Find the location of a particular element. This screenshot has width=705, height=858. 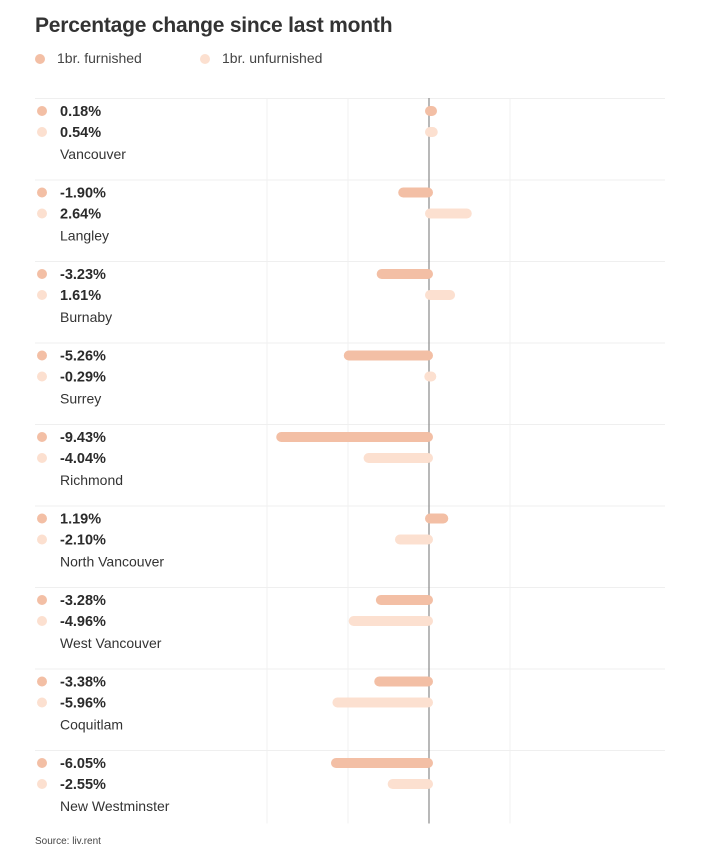

legend-item-unfurnished: 1br. unfurnished is located at coordinates (261, 58).